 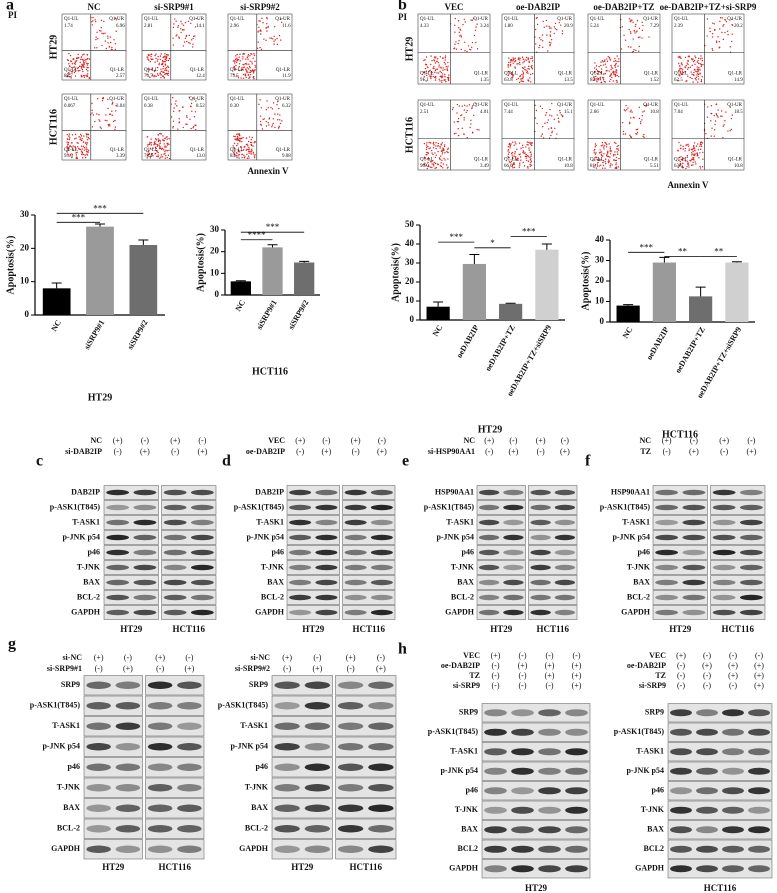 What do you see at coordinates (650, 105) in the screenshot?
I see `quadrant-name: Q1-UR` at bounding box center [650, 105].